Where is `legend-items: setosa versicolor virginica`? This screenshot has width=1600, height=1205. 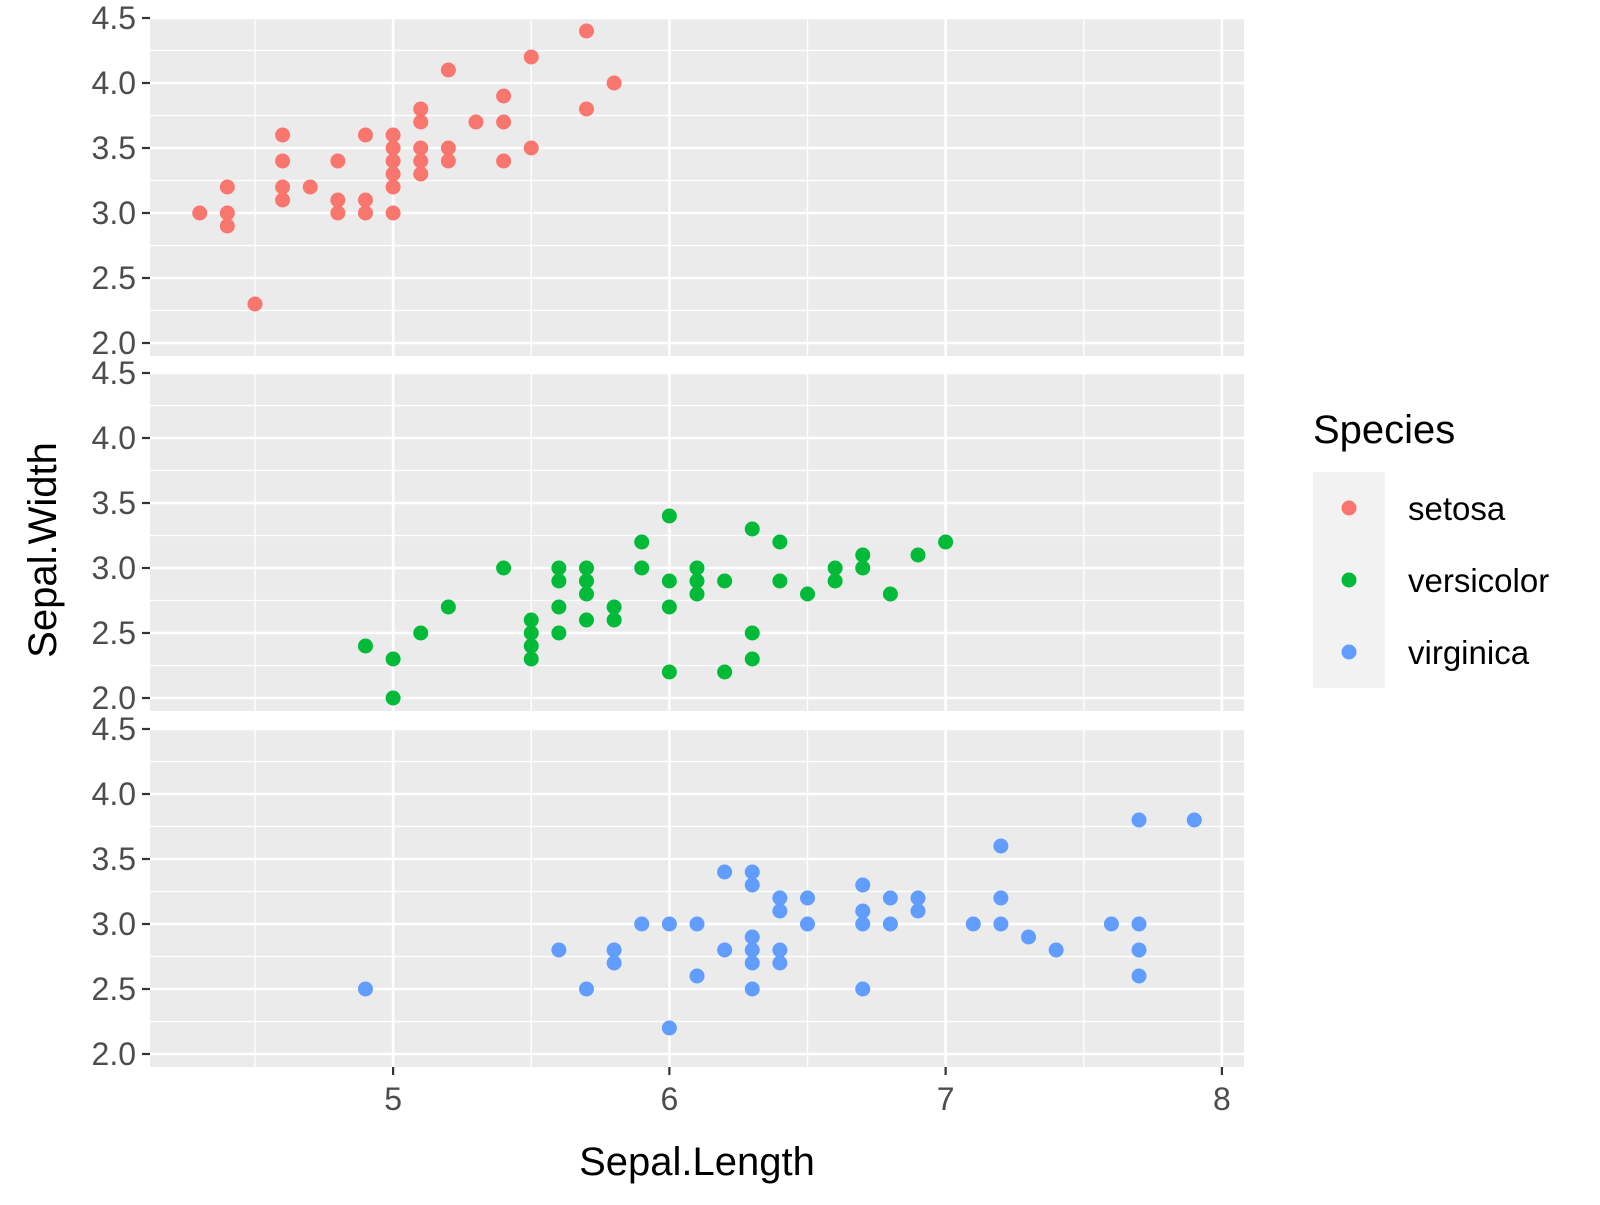 legend-items: setosa versicolor virginica is located at coordinates (1445, 580).